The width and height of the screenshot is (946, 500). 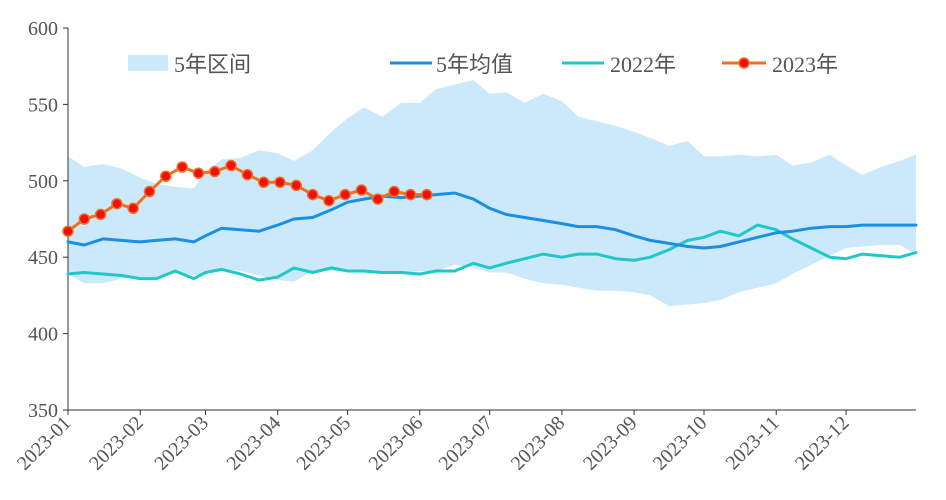 What do you see at coordinates (254, 443) in the screenshot?
I see `x-tick-label: 2023-04` at bounding box center [254, 443].